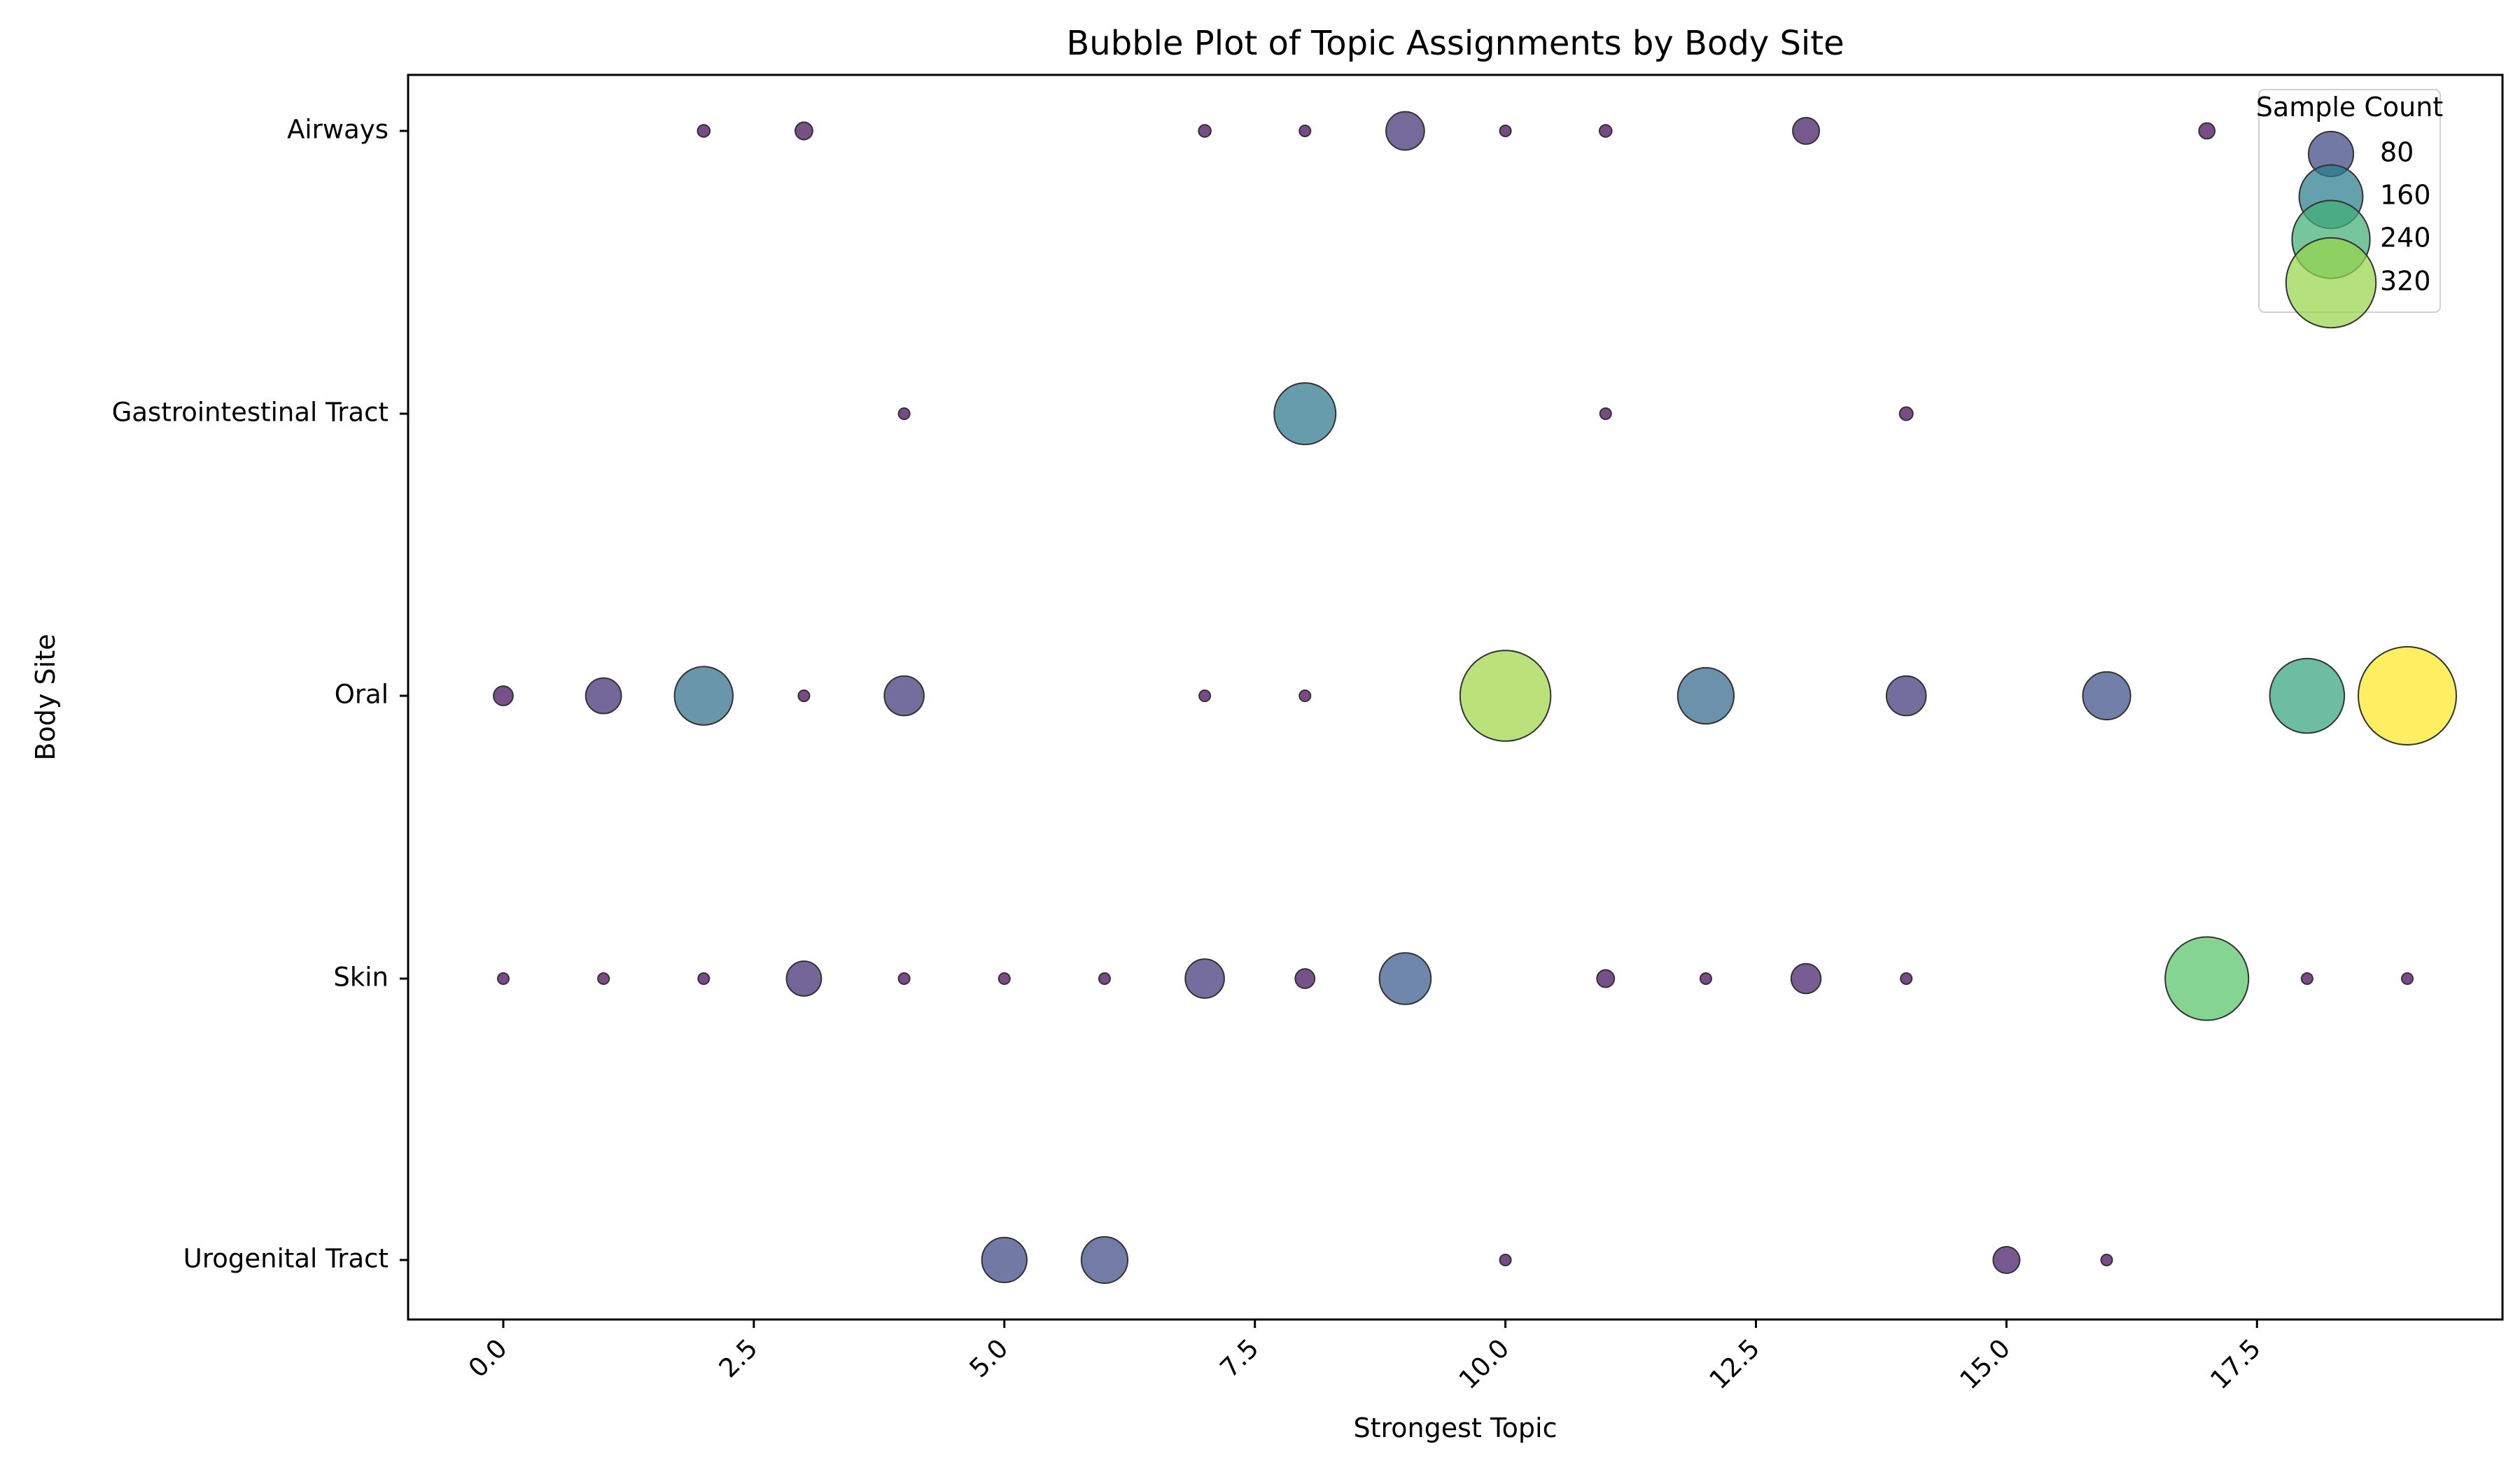  Describe the element at coordinates (1239, 1358) in the screenshot. I see `x-tick-label: 7.5` at that location.